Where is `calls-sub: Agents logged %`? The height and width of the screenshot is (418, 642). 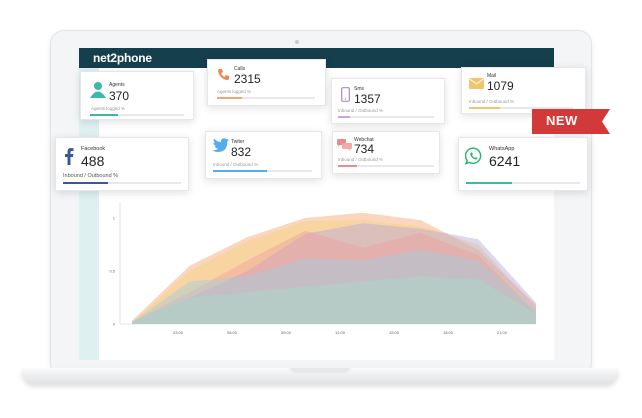 calls-sub: Agents logged % is located at coordinates (234, 91).